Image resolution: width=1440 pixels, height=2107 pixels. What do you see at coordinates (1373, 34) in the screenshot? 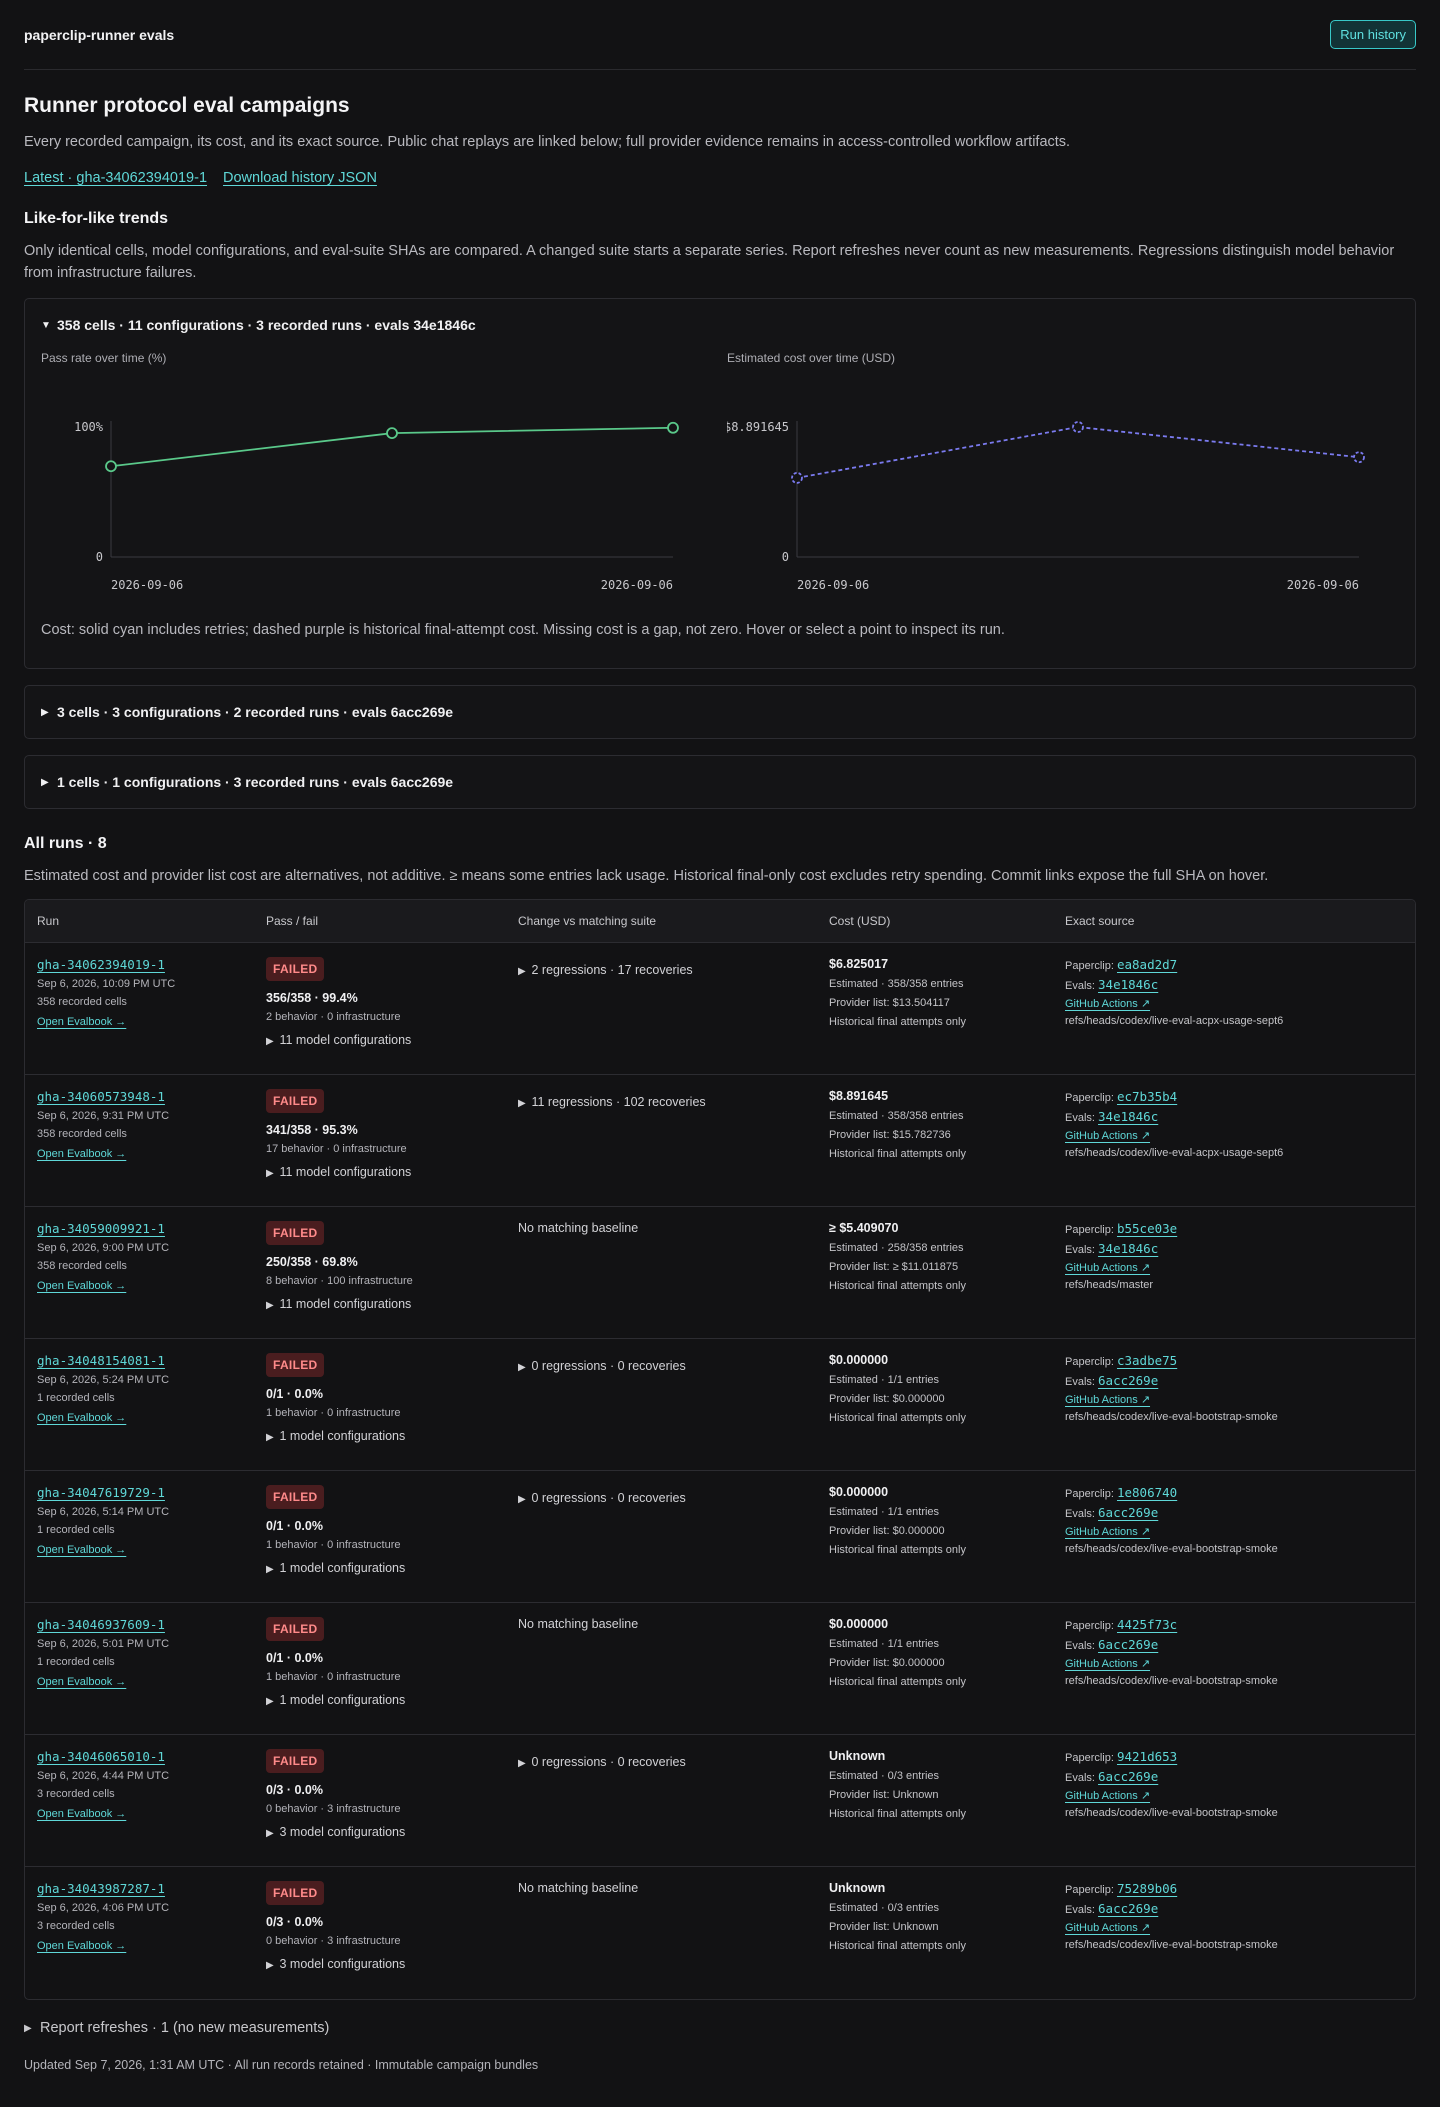
I see `run-history-button: Run history` at bounding box center [1373, 34].